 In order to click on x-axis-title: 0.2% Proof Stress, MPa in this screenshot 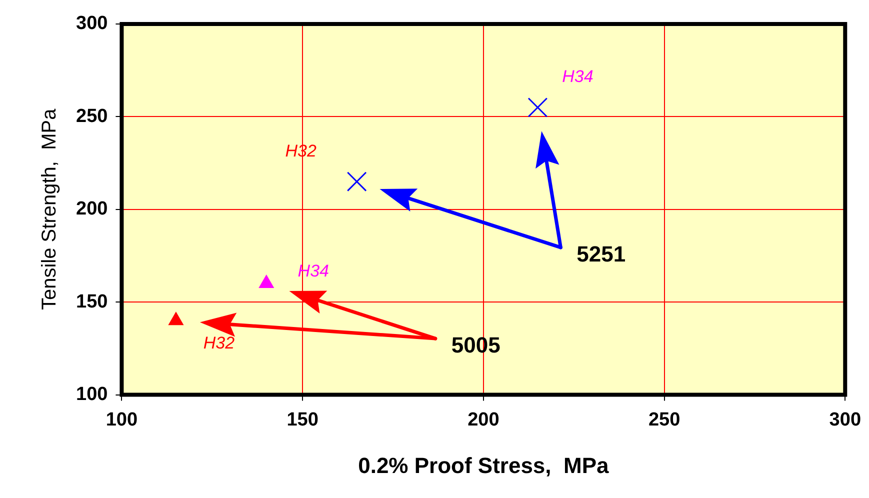, I will do `click(484, 465)`.